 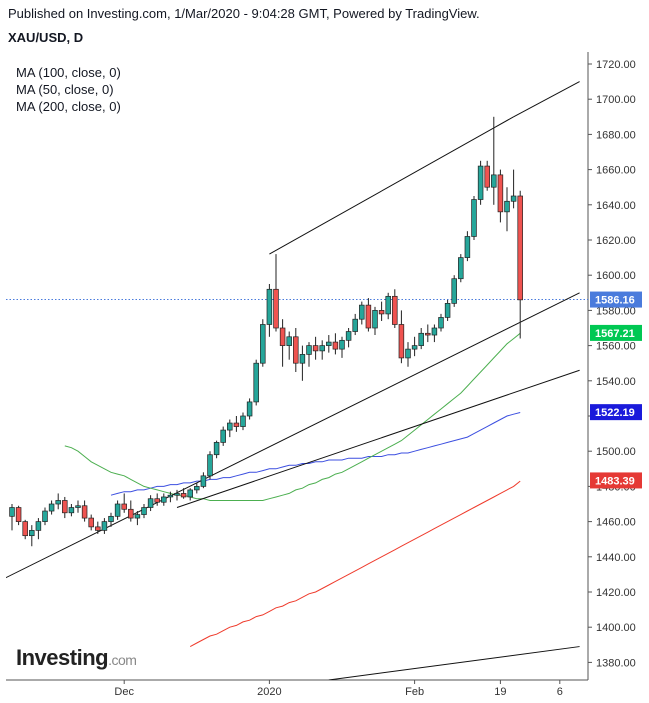 What do you see at coordinates (616, 382) in the screenshot?
I see `price-tick-label: 1540.00` at bounding box center [616, 382].